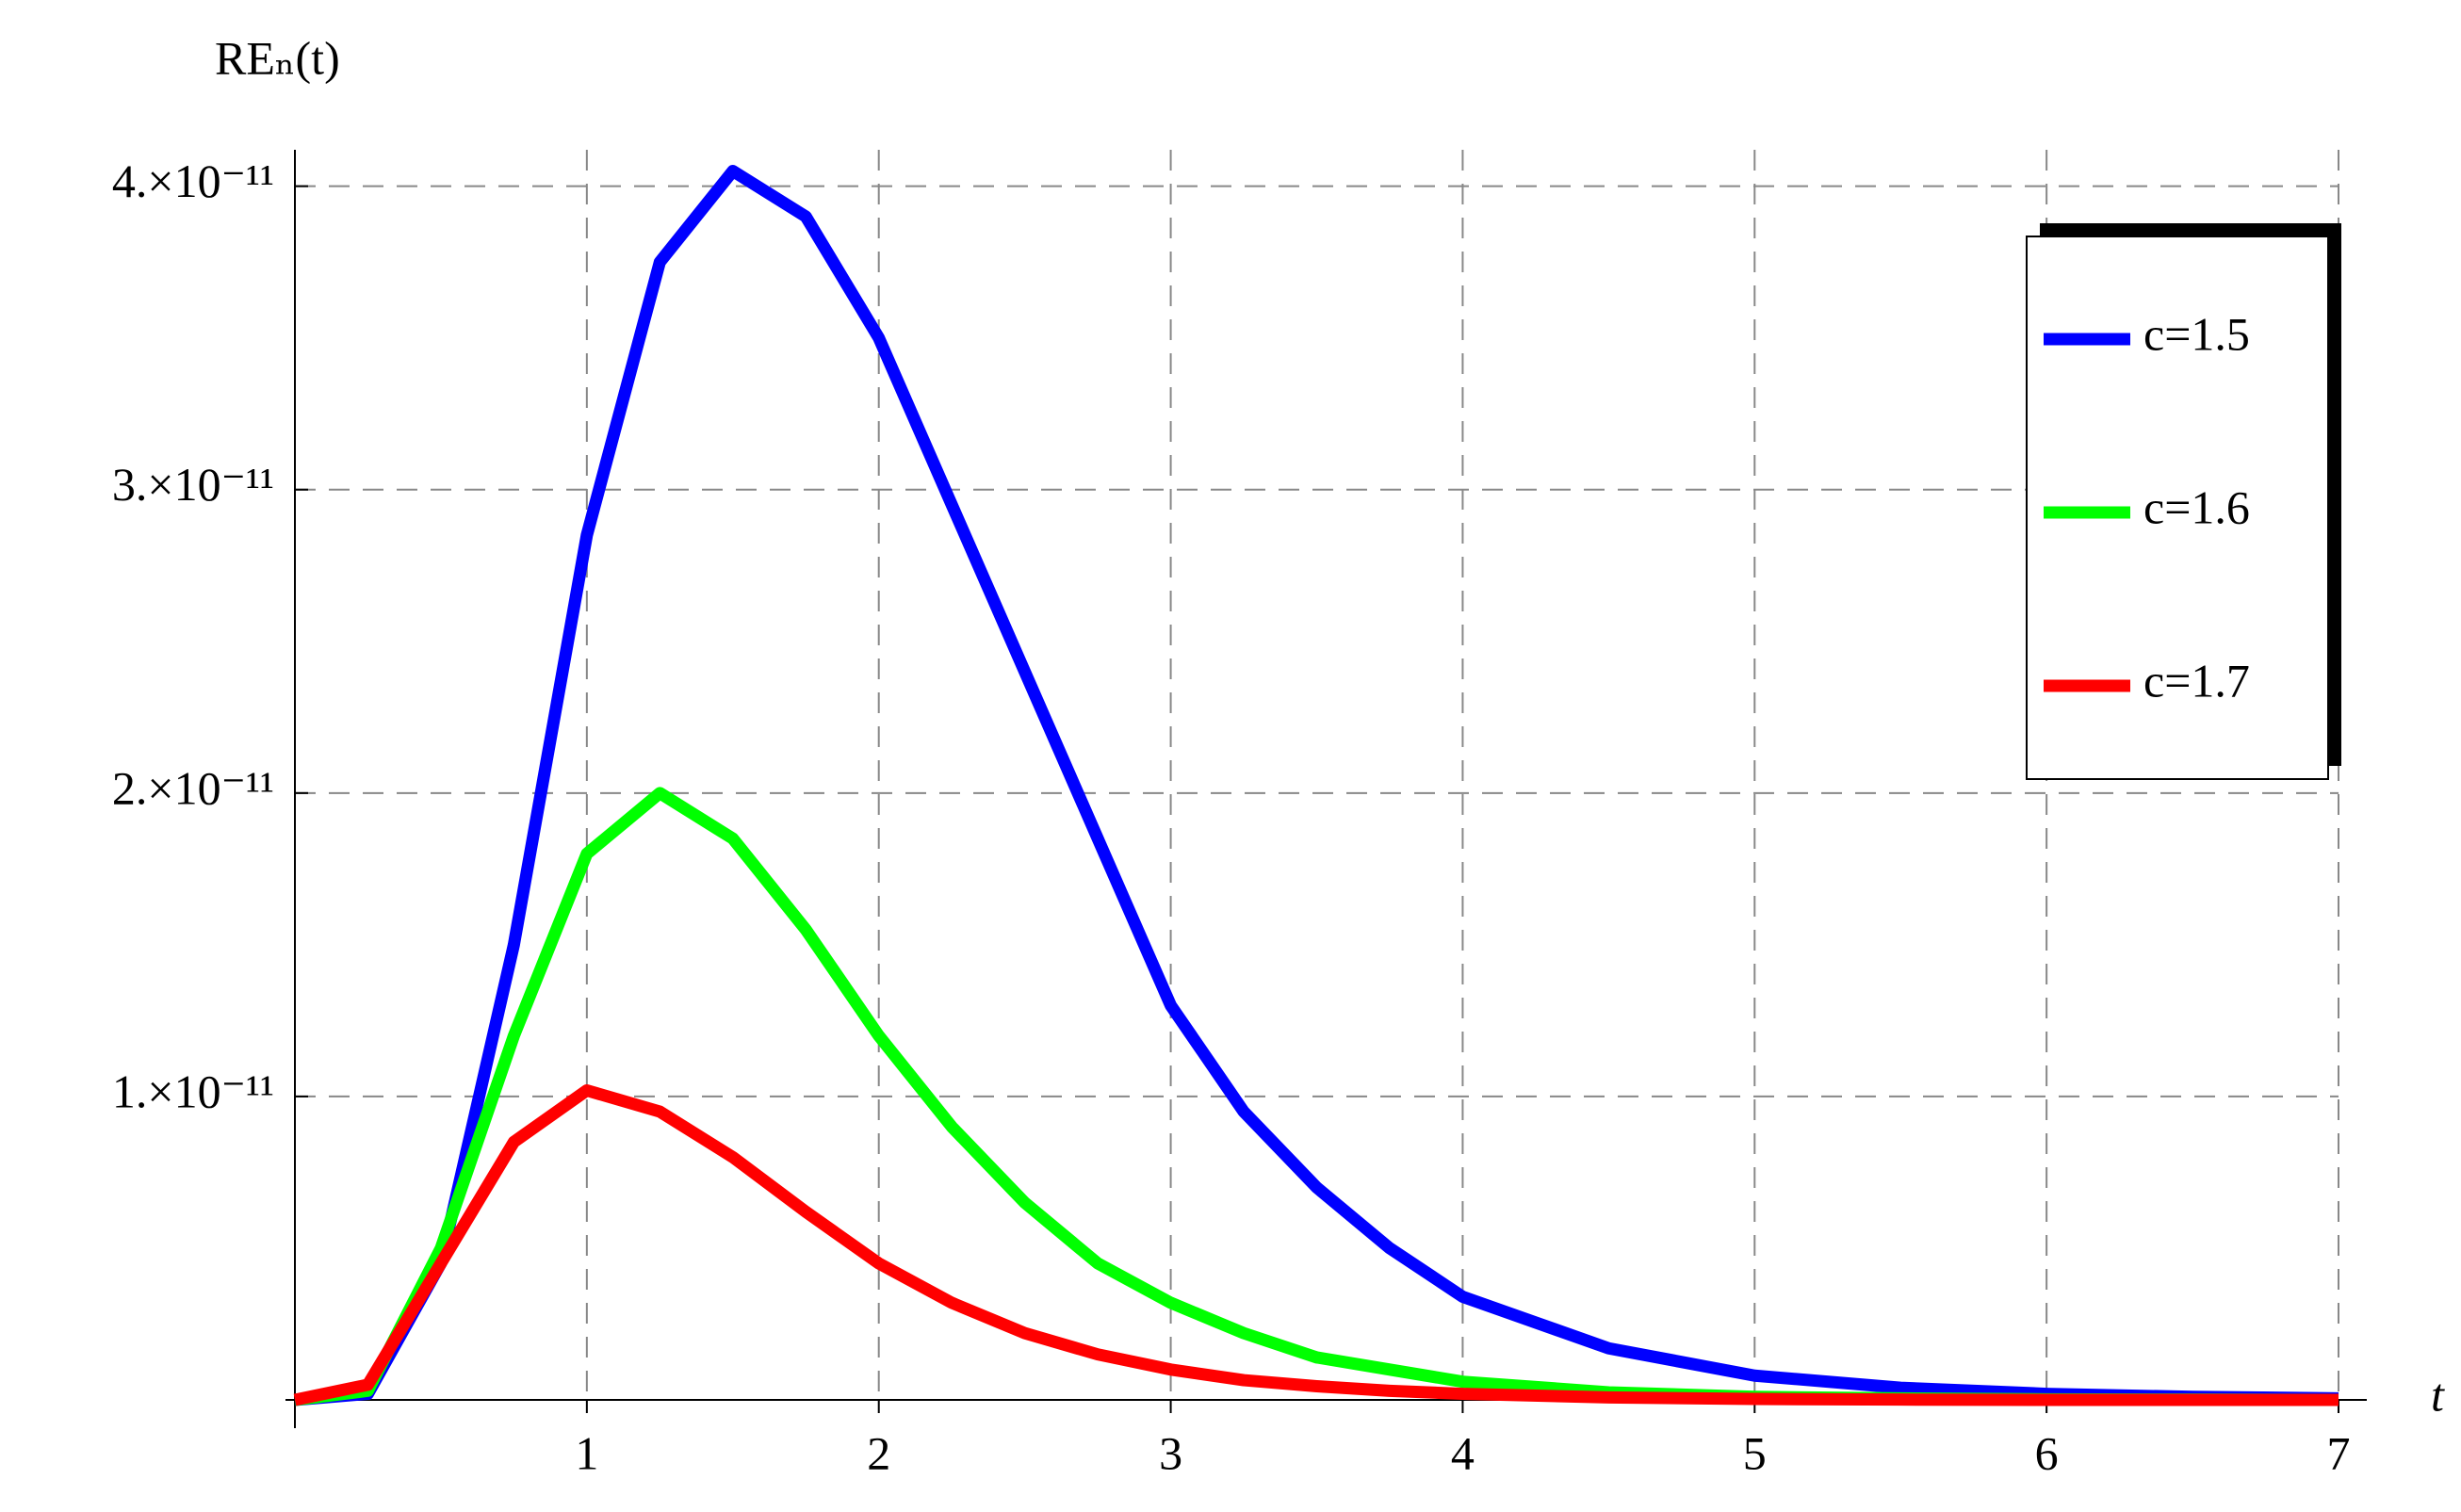  What do you see at coordinates (2339, 1452) in the screenshot?
I see `x-tick-label: 7` at bounding box center [2339, 1452].